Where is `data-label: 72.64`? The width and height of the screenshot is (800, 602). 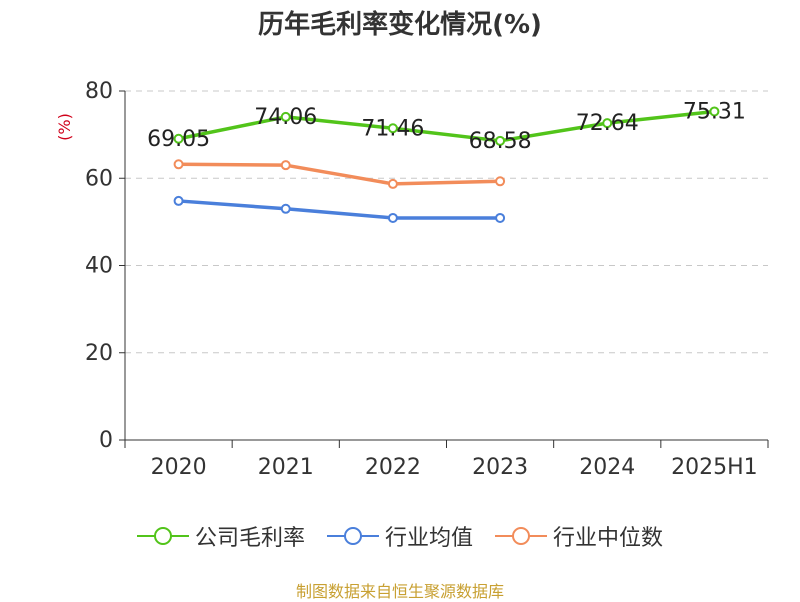
data-label: 72.64 is located at coordinates (607, 123).